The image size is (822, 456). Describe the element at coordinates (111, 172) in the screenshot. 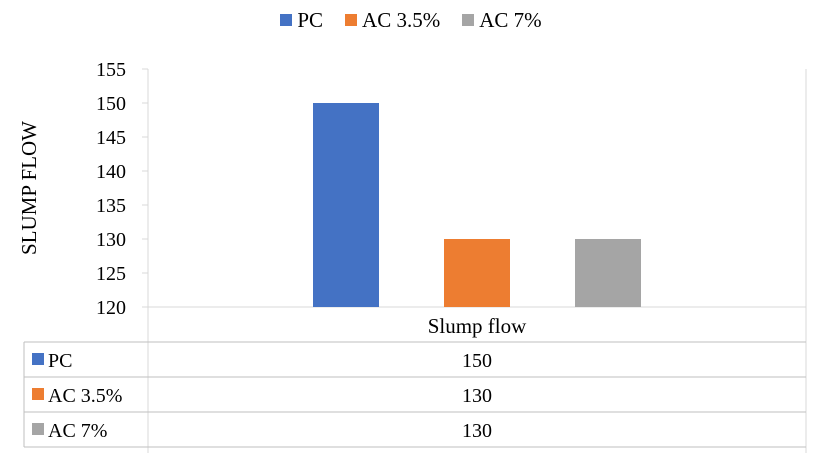

I see `y-tick-label: 140` at that location.